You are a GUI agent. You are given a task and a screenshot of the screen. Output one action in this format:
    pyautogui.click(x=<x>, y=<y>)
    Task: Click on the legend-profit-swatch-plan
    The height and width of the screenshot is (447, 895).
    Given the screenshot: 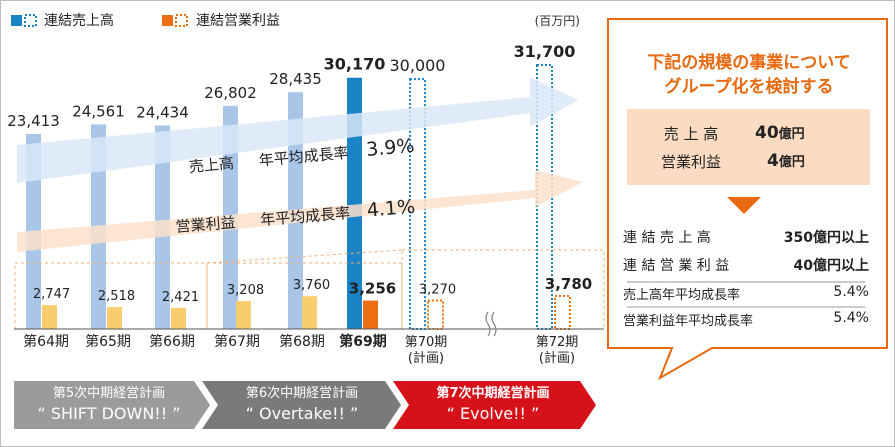 What is the action you would take?
    pyautogui.click(x=181, y=20)
    